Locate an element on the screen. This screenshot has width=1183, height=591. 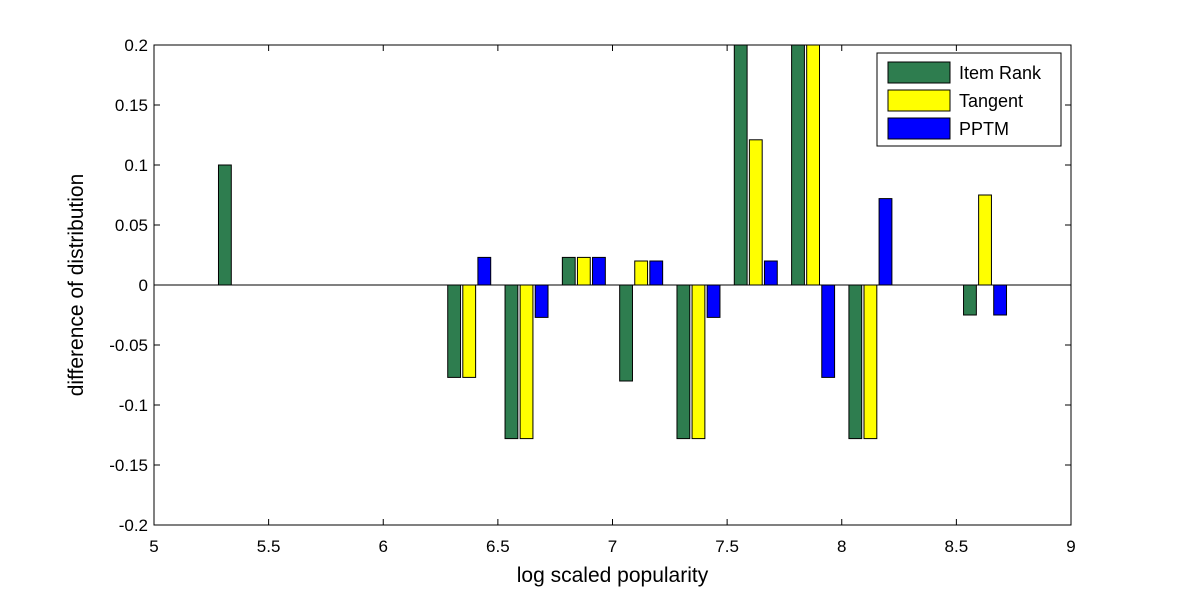
x-tick-label: 9 is located at coordinates (1070, 546).